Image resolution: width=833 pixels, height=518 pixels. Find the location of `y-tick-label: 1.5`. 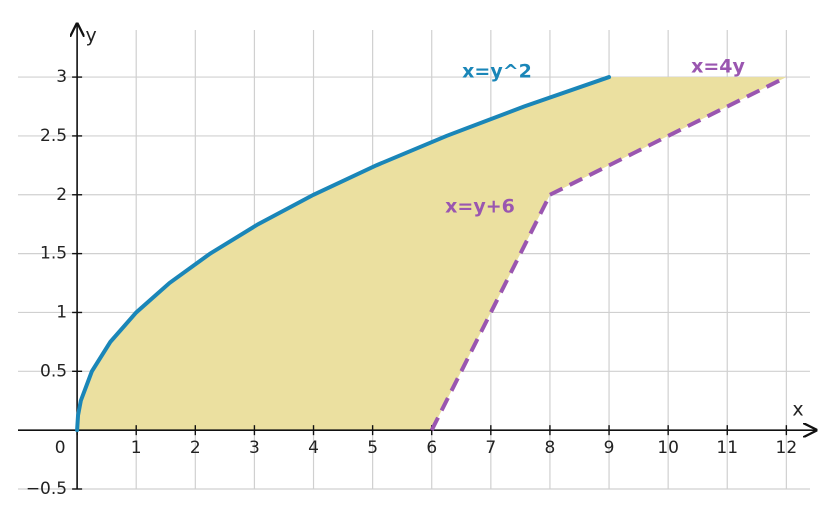

y-tick-label: 1.5 is located at coordinates (53, 254).